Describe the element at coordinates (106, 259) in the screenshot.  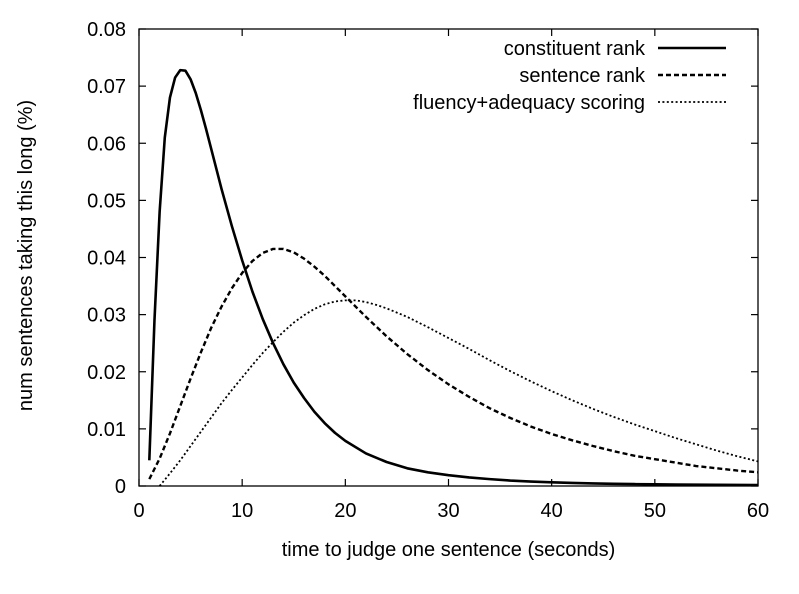
I see `y-tick-label: 0.04` at that location.